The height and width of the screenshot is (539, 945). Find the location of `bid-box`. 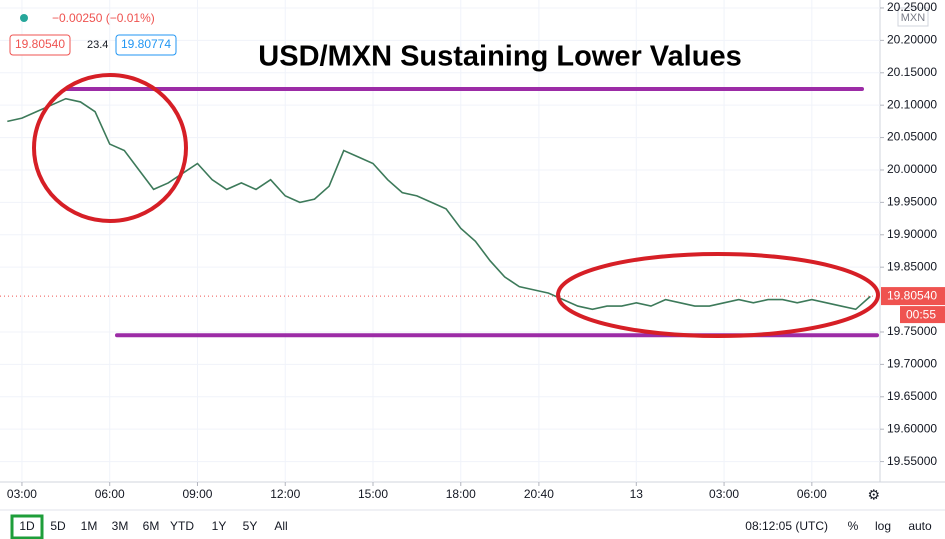

bid-box is located at coordinates (40, 45).